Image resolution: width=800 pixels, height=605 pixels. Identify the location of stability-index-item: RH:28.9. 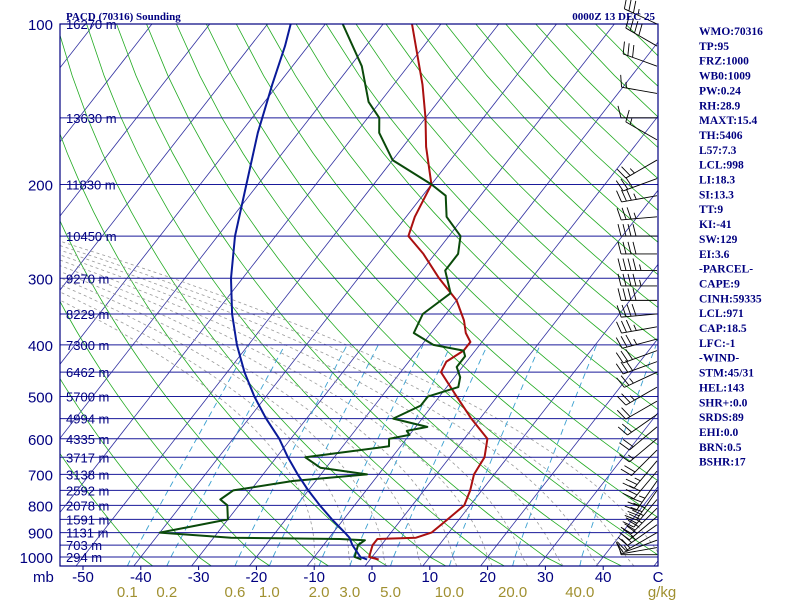
(719, 106).